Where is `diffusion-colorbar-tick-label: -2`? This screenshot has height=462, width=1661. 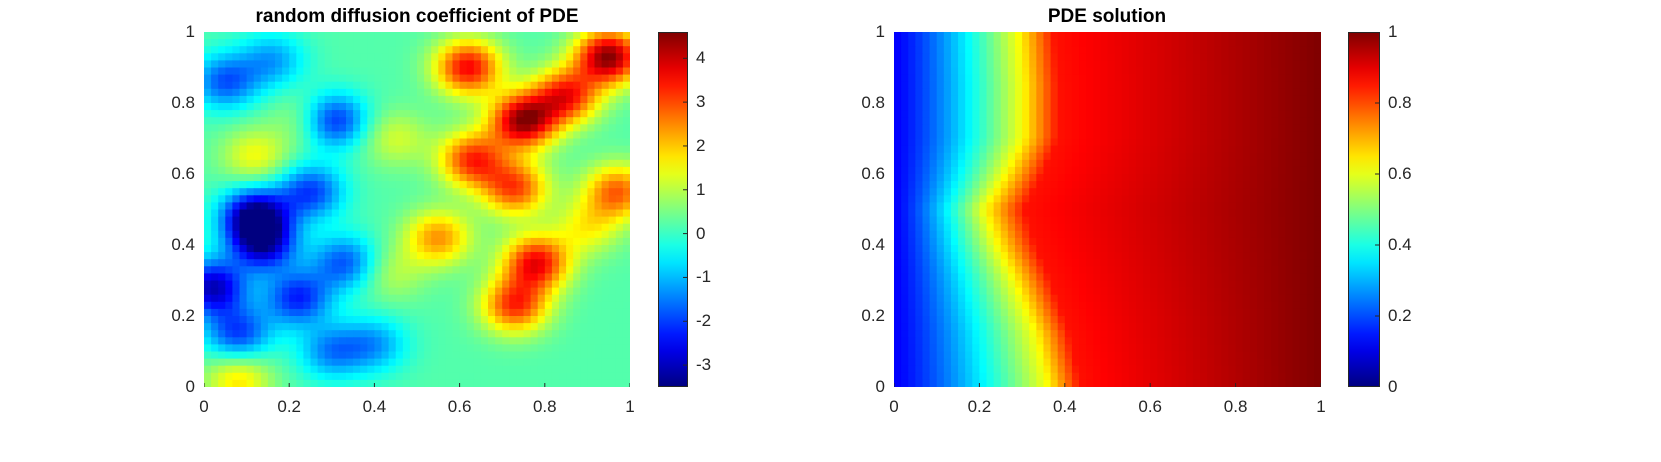
diffusion-colorbar-tick-label: -2 is located at coordinates (704, 321).